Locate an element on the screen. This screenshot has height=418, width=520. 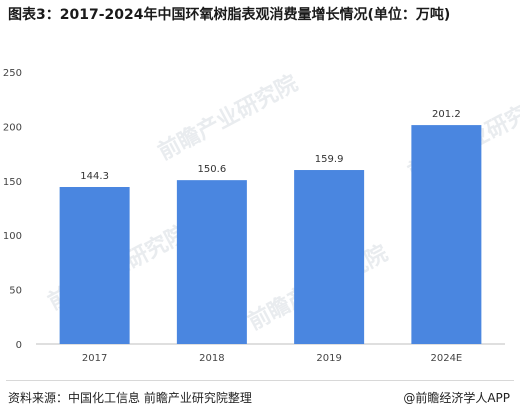
y-tick-label: 50 is located at coordinates (15, 291).